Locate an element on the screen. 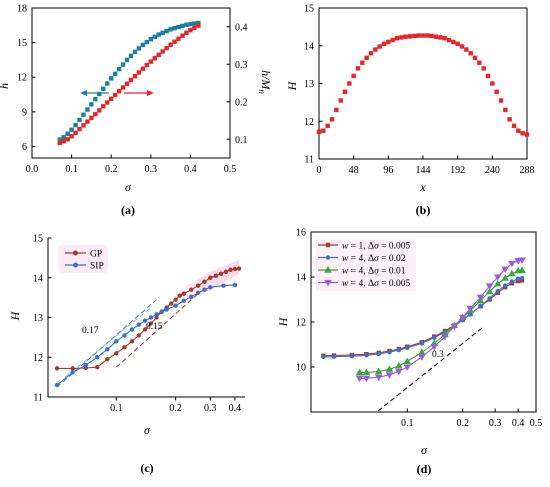  x-tick-label: 48 is located at coordinates (354, 170).